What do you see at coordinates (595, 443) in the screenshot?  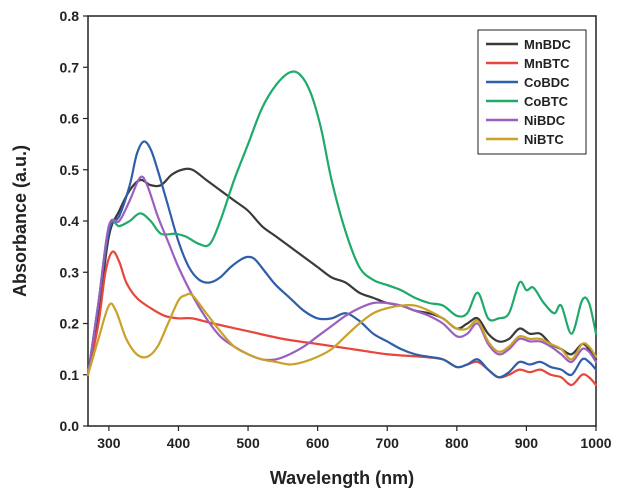 I see `x-tick-label: 1000` at bounding box center [595, 443].